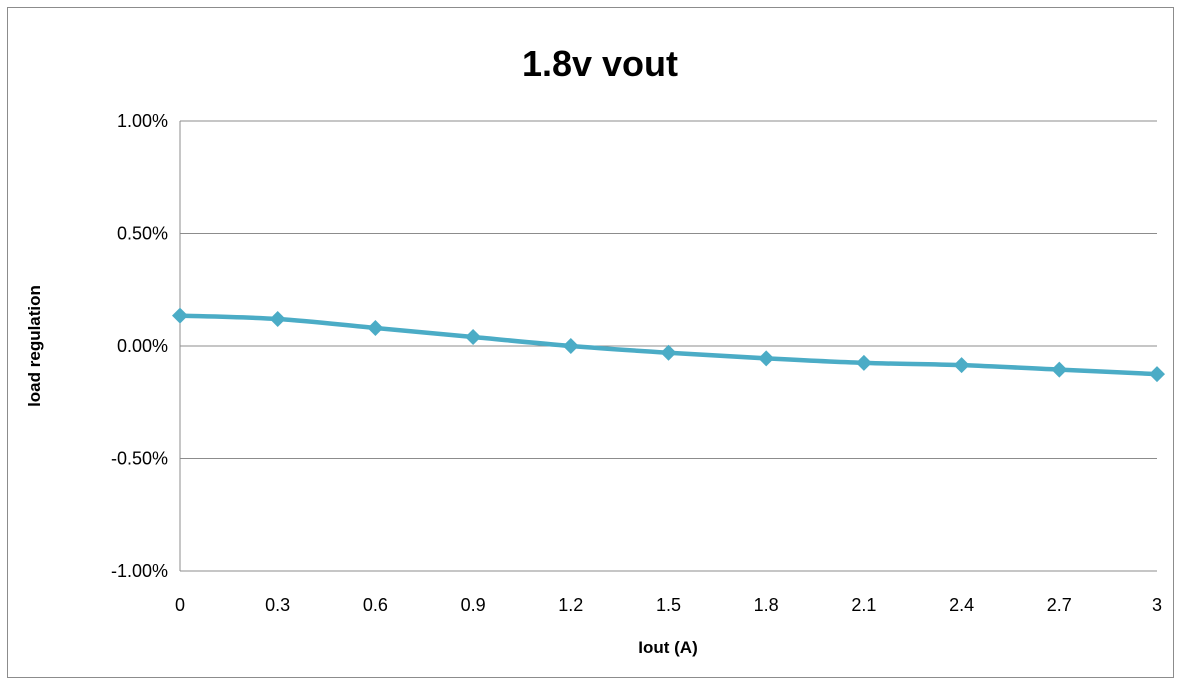 This screenshot has width=1182, height=686. I want to click on y-tick-label: -1.00%, so click(139, 571).